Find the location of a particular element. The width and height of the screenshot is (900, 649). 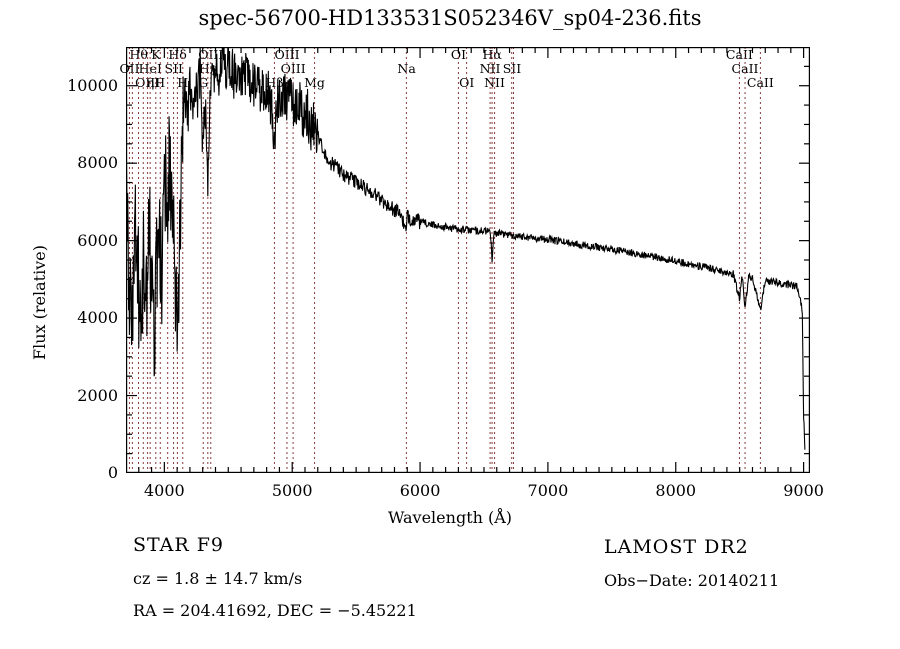

spectral-line-label: OI is located at coordinates (458, 54).